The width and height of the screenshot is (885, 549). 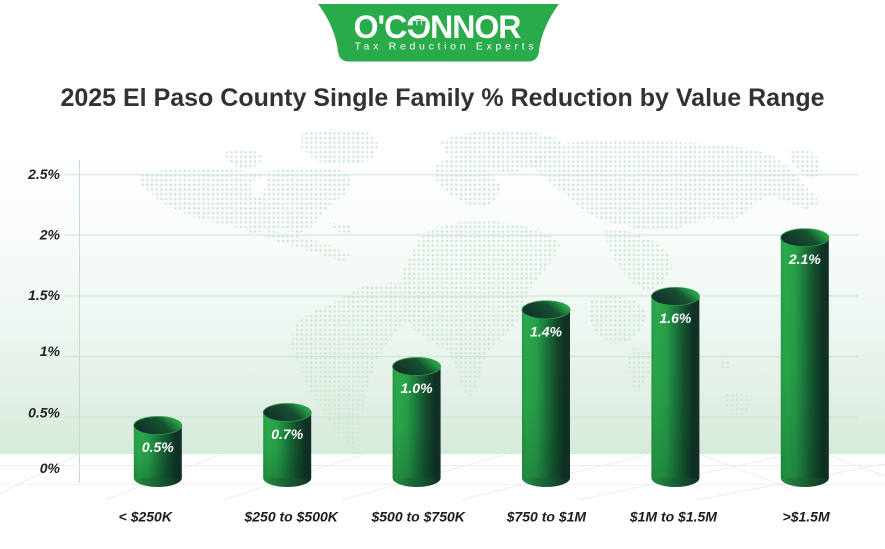 What do you see at coordinates (50, 468) in the screenshot?
I see `svg-text: 0%` at bounding box center [50, 468].